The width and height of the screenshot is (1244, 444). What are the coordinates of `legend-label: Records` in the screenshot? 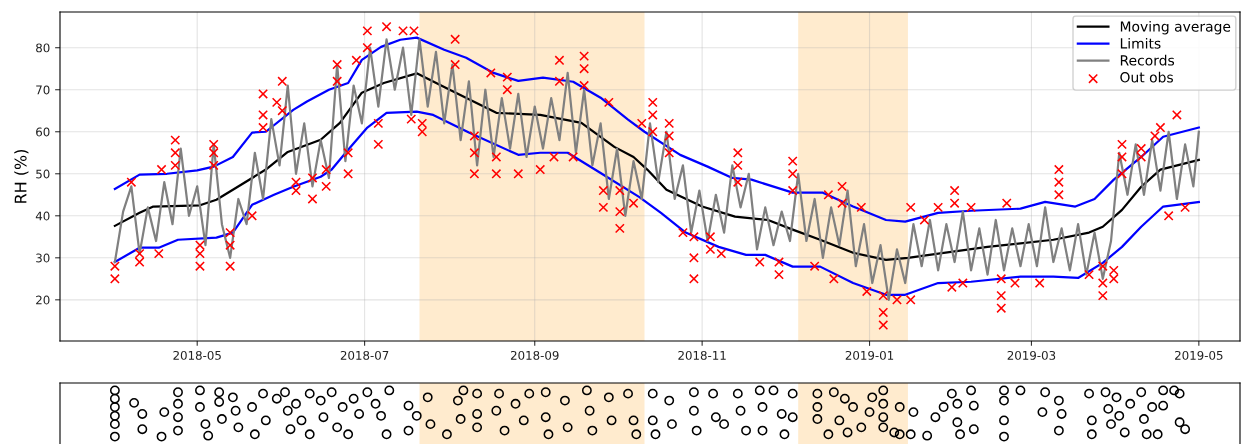 It's located at (1147, 60).